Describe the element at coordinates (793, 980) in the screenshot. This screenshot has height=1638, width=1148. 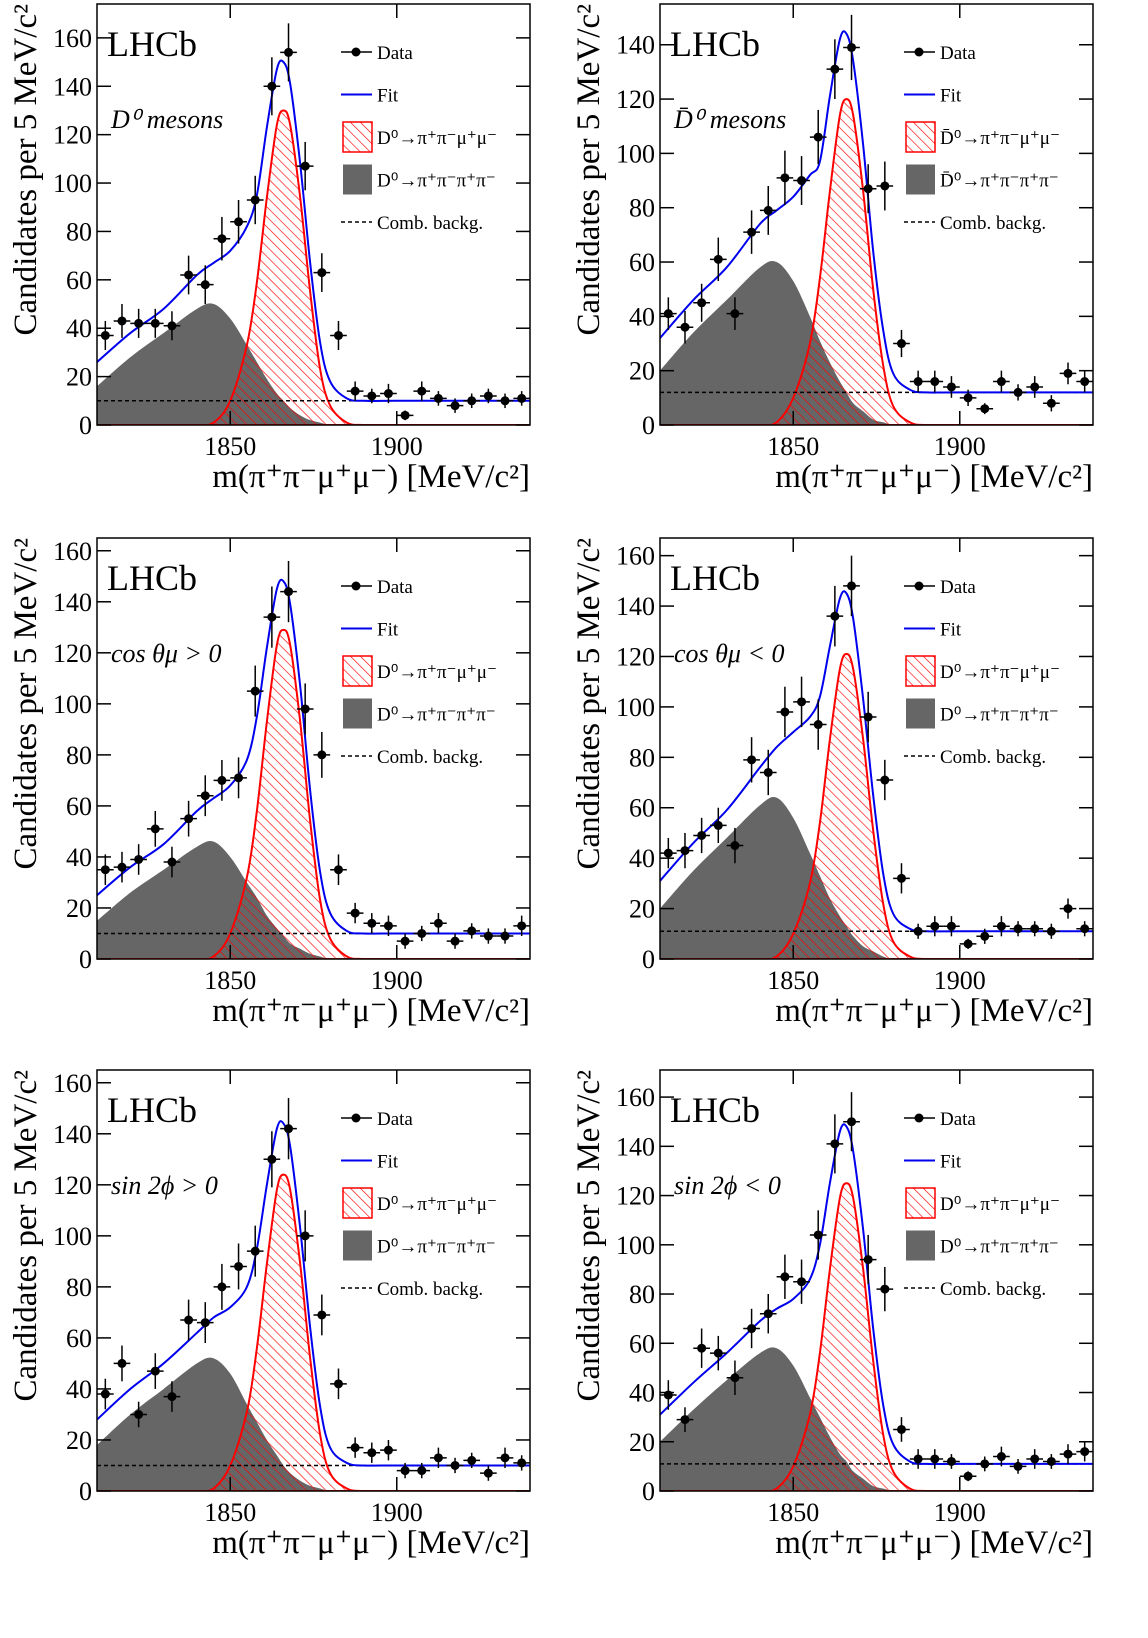
I see `x-tick-label: 1850` at that location.